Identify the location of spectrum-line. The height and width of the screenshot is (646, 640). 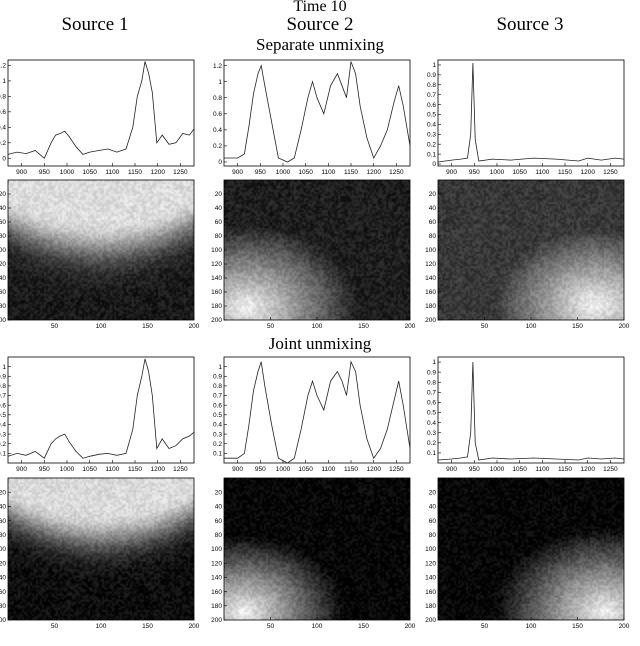
(317, 112).